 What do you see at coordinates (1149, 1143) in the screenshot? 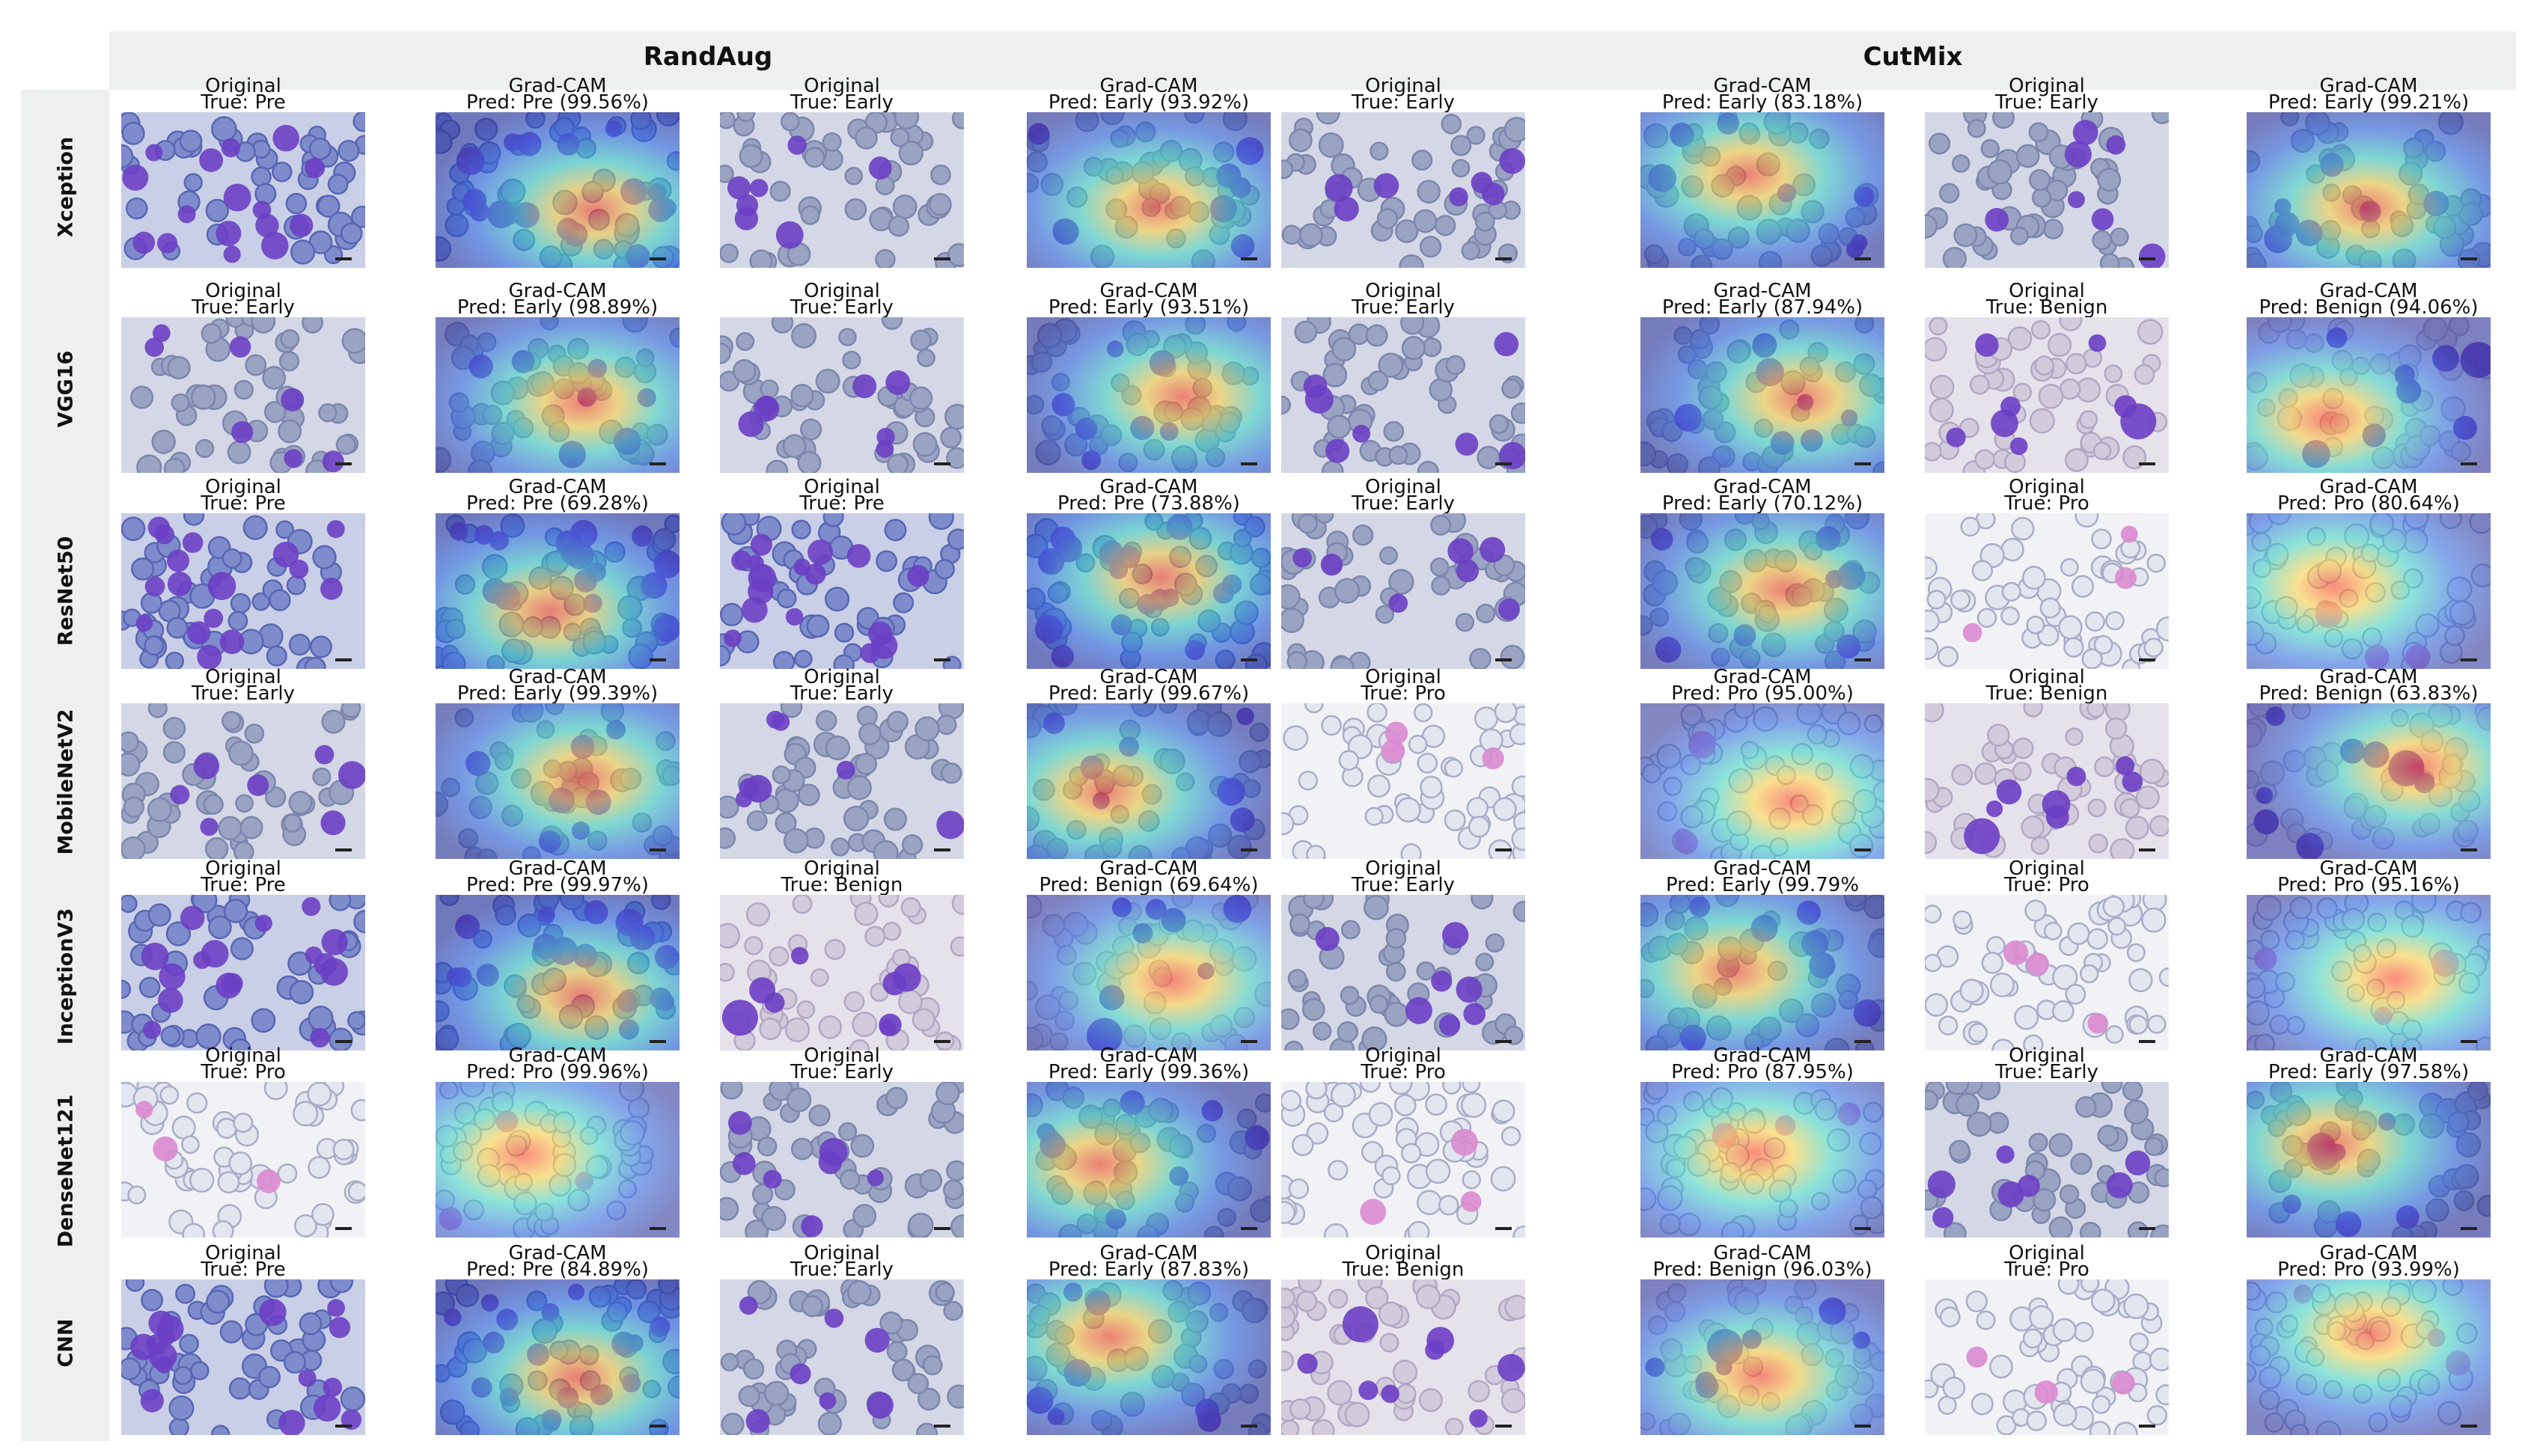
I see `gradcam-image-cell: Grad-CAM Pred: Early (99.36%)` at bounding box center [1149, 1143].